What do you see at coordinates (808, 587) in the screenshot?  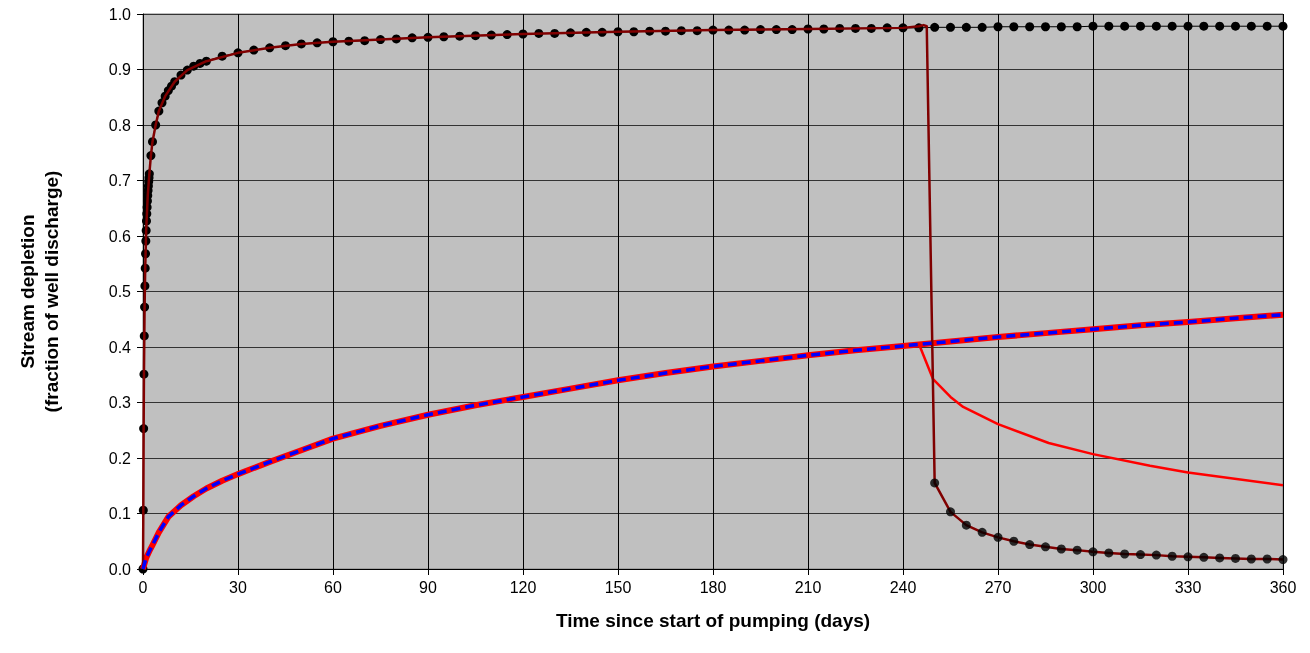 I see `x-tick-label: 210` at bounding box center [808, 587].